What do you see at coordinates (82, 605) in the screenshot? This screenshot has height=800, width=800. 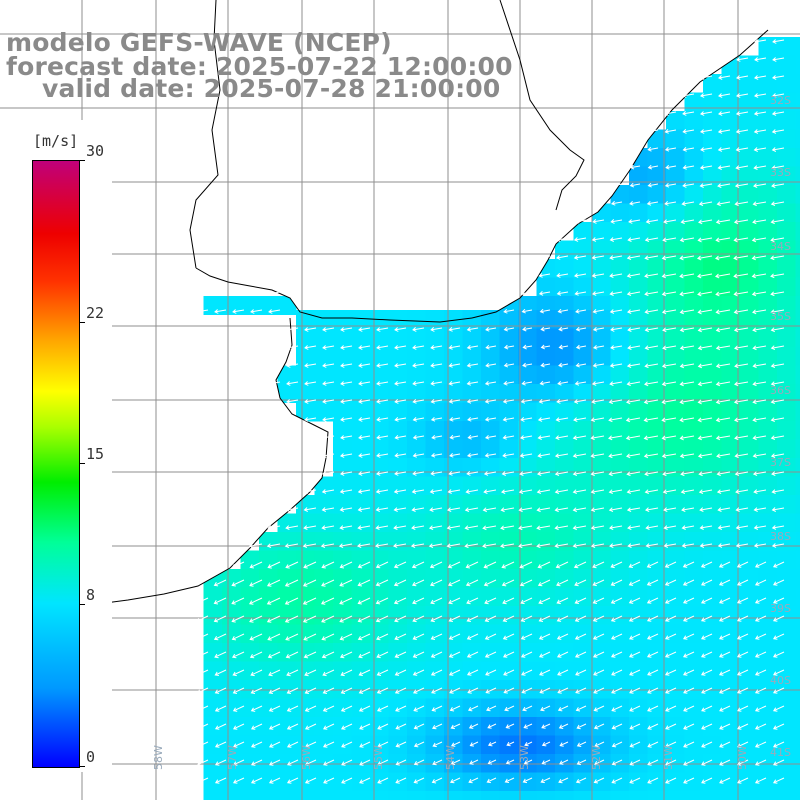 I see `colorbar-tick-mark` at bounding box center [82, 605].